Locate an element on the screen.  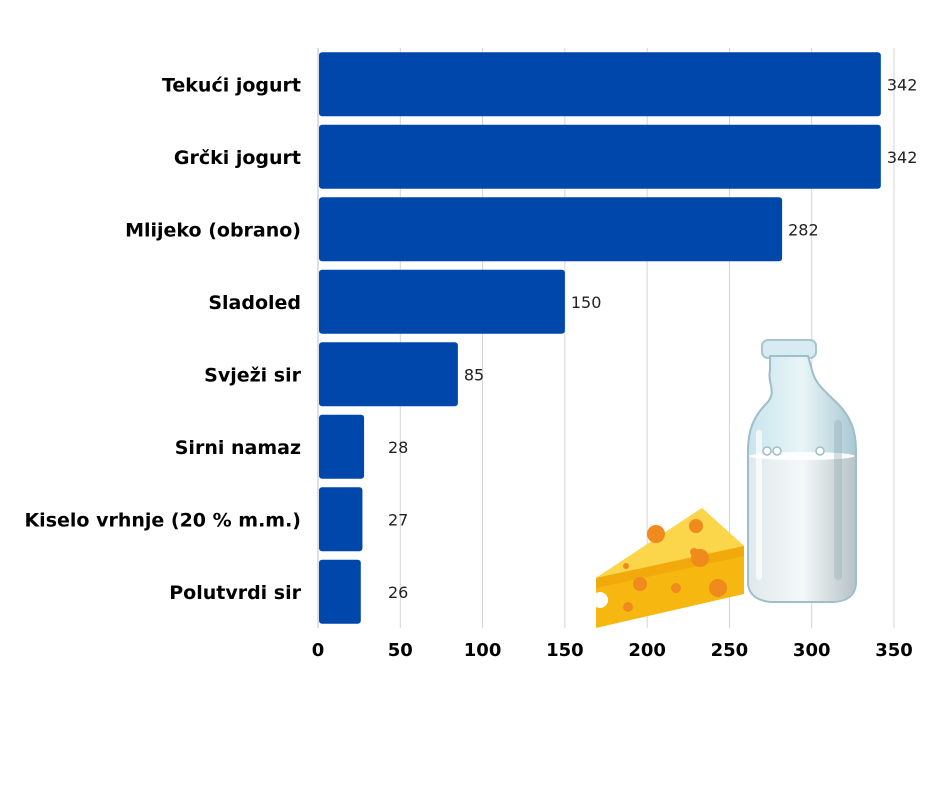
data-label: 150 is located at coordinates (586, 302).